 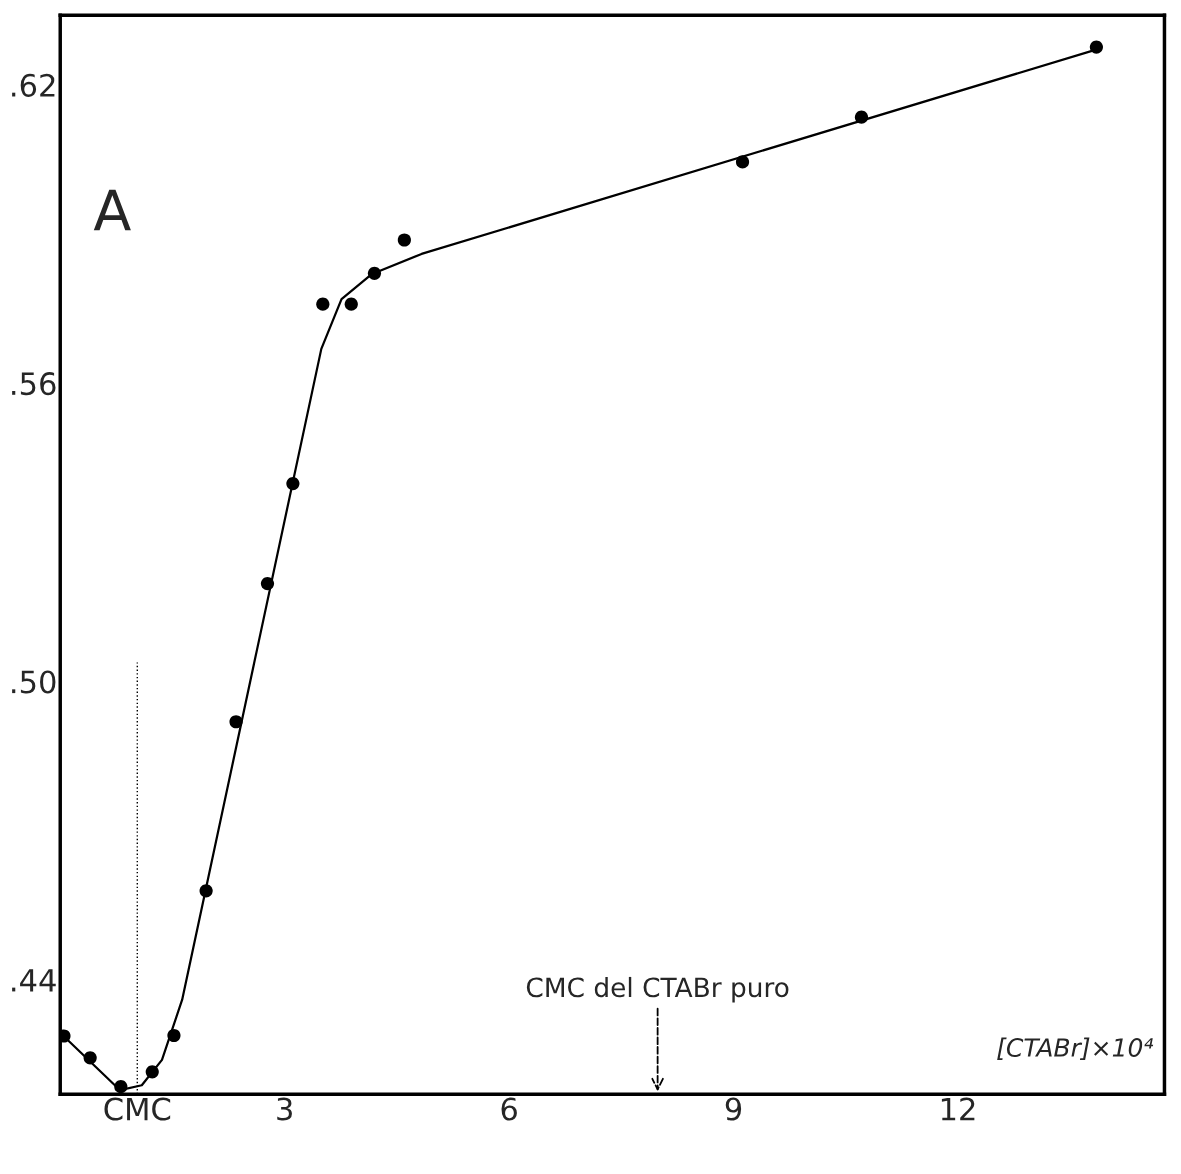 I want to click on annotation: CMC del CTABr puro, so click(x=657, y=989).